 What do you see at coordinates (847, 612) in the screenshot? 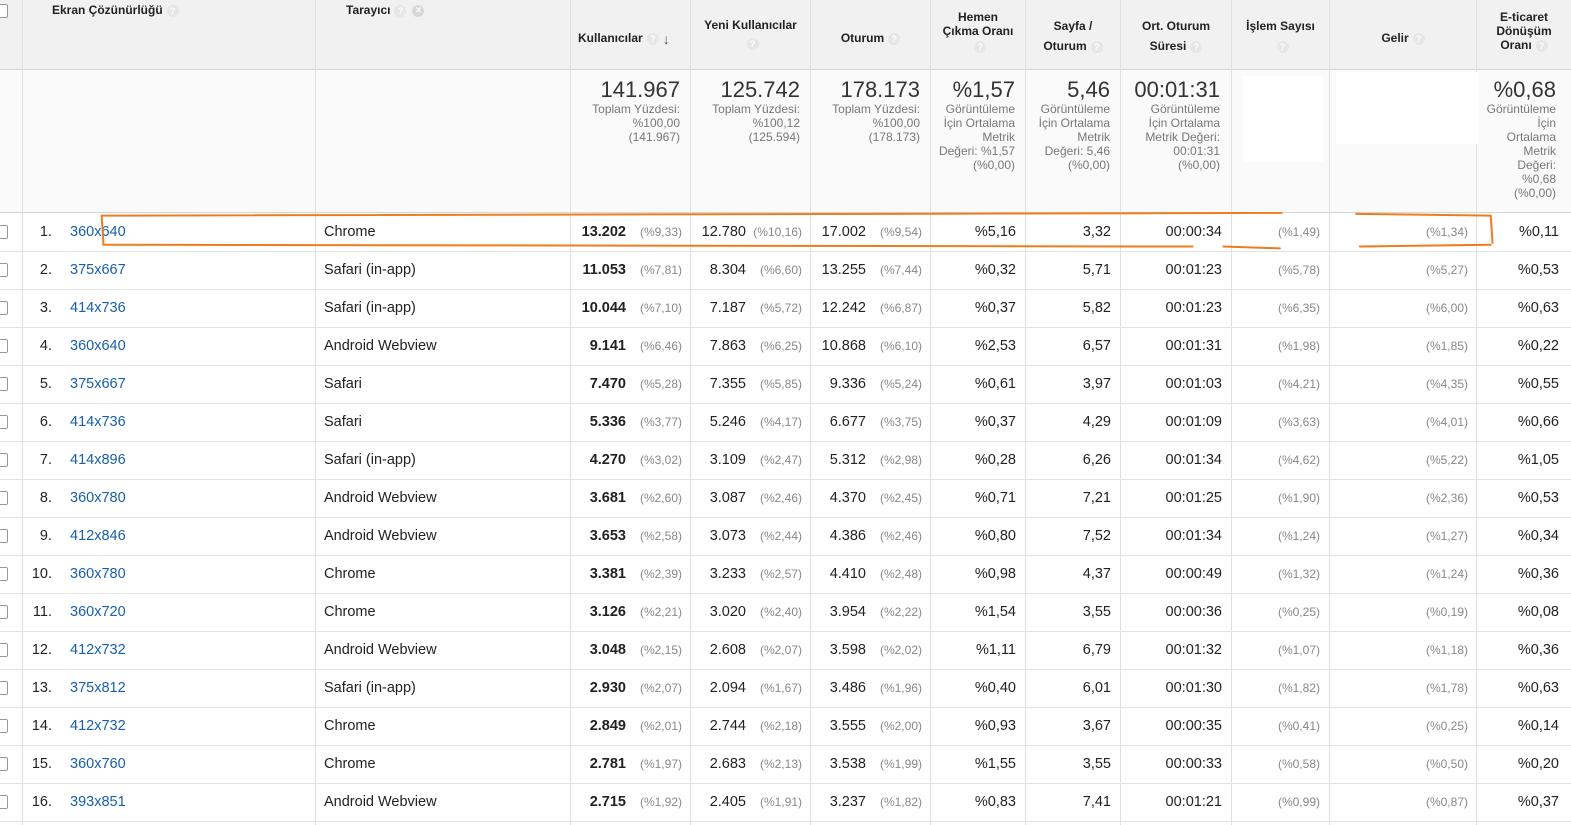
I see `sessions-value: 3.954` at bounding box center [847, 612].